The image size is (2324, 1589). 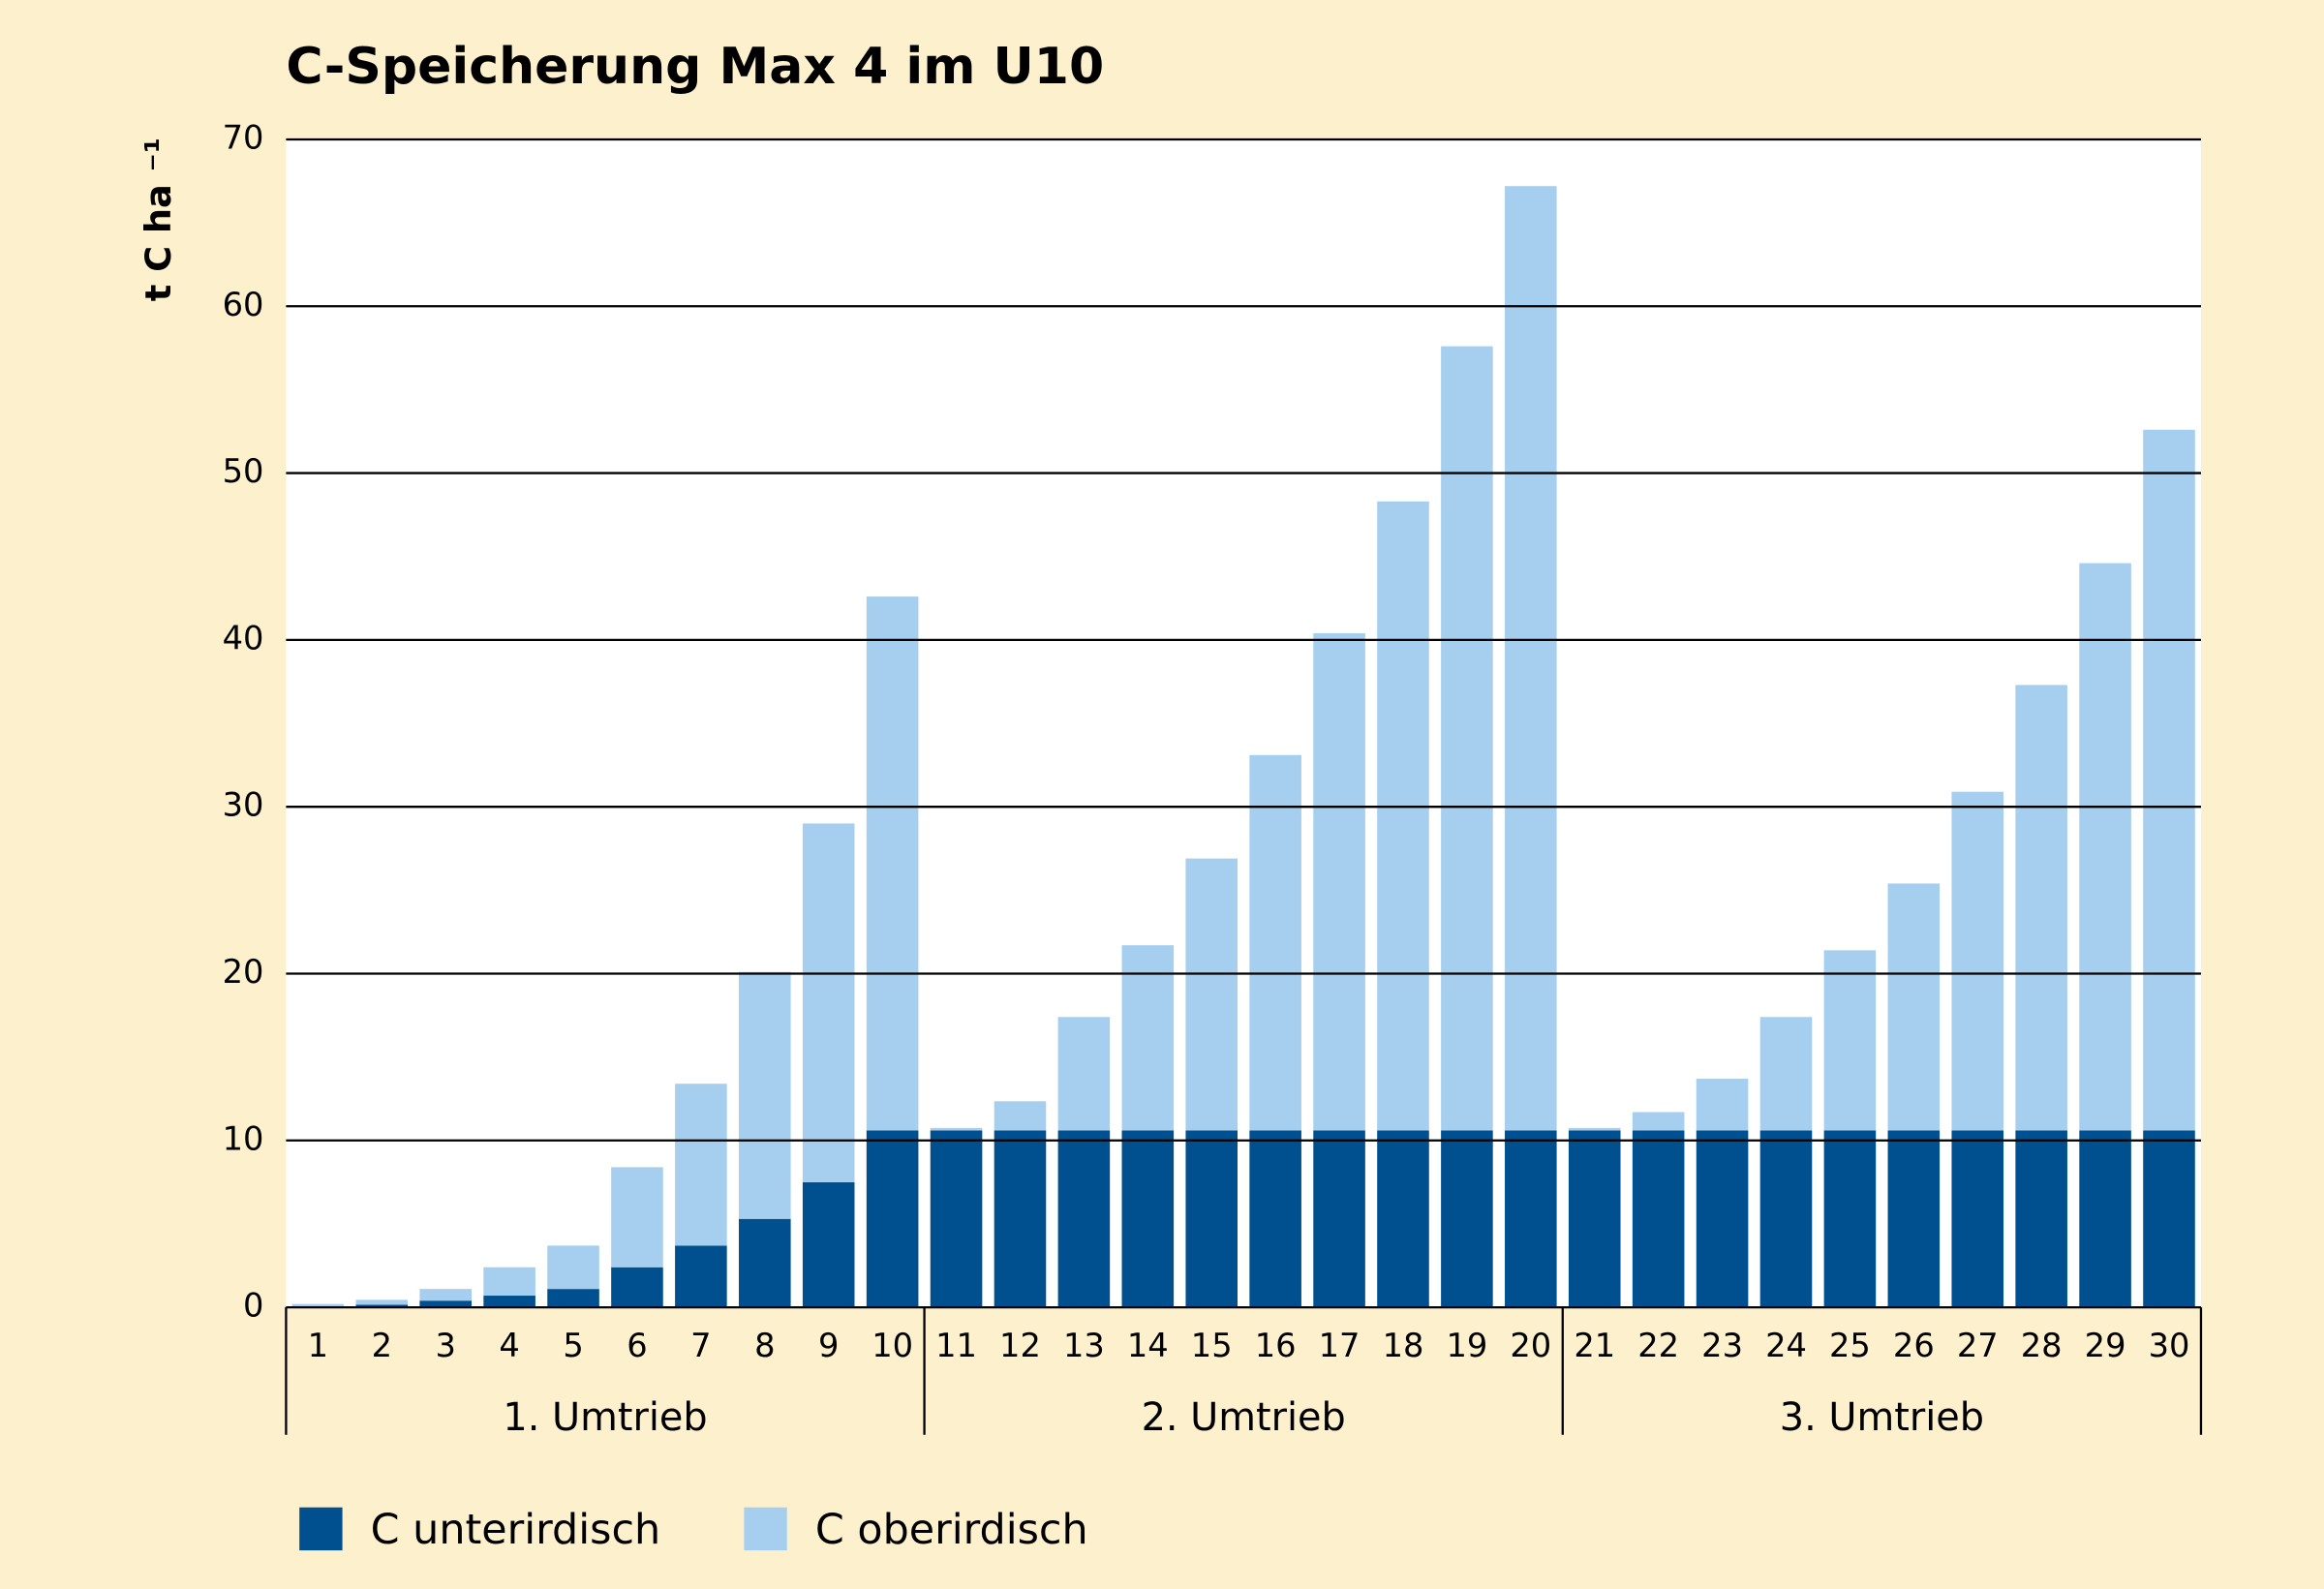 What do you see at coordinates (1786, 1345) in the screenshot?
I see `x-tick-label: 24` at bounding box center [1786, 1345].